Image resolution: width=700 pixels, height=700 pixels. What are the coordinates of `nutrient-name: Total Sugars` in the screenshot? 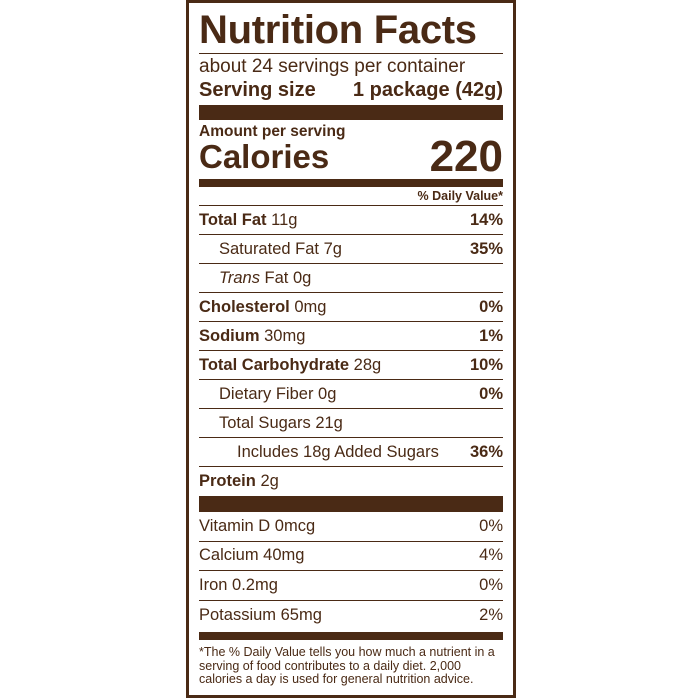 It's located at (265, 422).